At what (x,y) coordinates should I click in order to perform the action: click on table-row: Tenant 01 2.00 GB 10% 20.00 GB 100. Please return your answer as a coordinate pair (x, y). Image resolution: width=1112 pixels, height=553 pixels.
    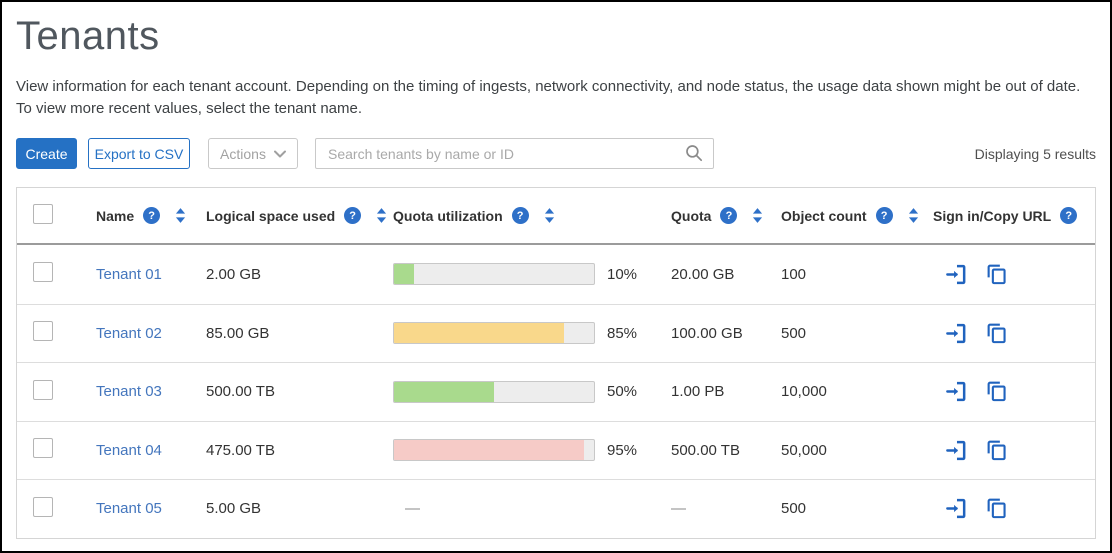
    Looking at the image, I should click on (556, 274).